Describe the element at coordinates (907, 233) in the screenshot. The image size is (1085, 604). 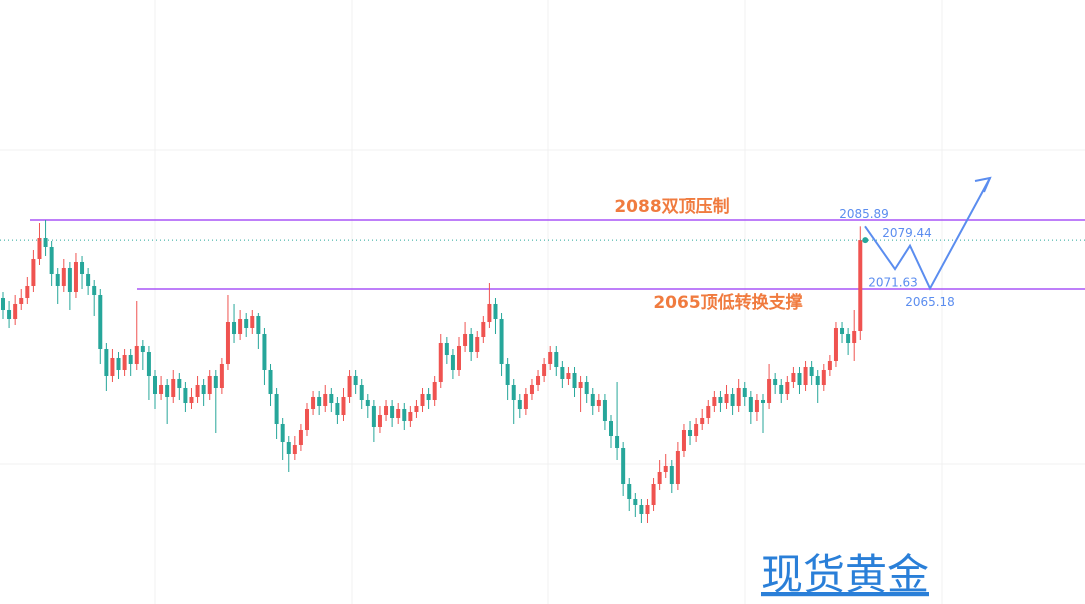
I see `forecast-label: 2079.44` at that location.